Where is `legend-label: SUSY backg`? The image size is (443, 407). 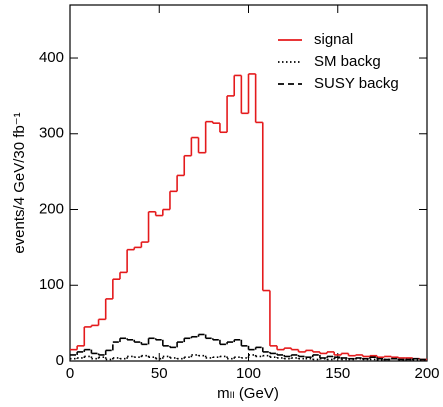
legend-label: SUSY backg is located at coordinates (356, 83).